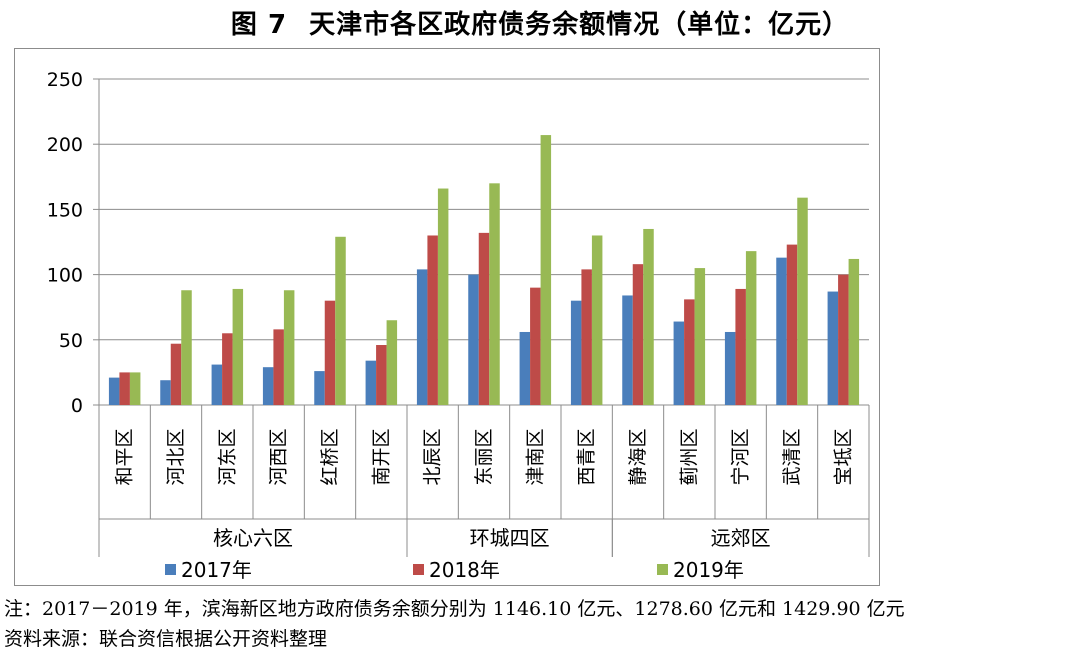  Describe the element at coordinates (77, 406) in the screenshot. I see `y-tick-label: 0` at that location.